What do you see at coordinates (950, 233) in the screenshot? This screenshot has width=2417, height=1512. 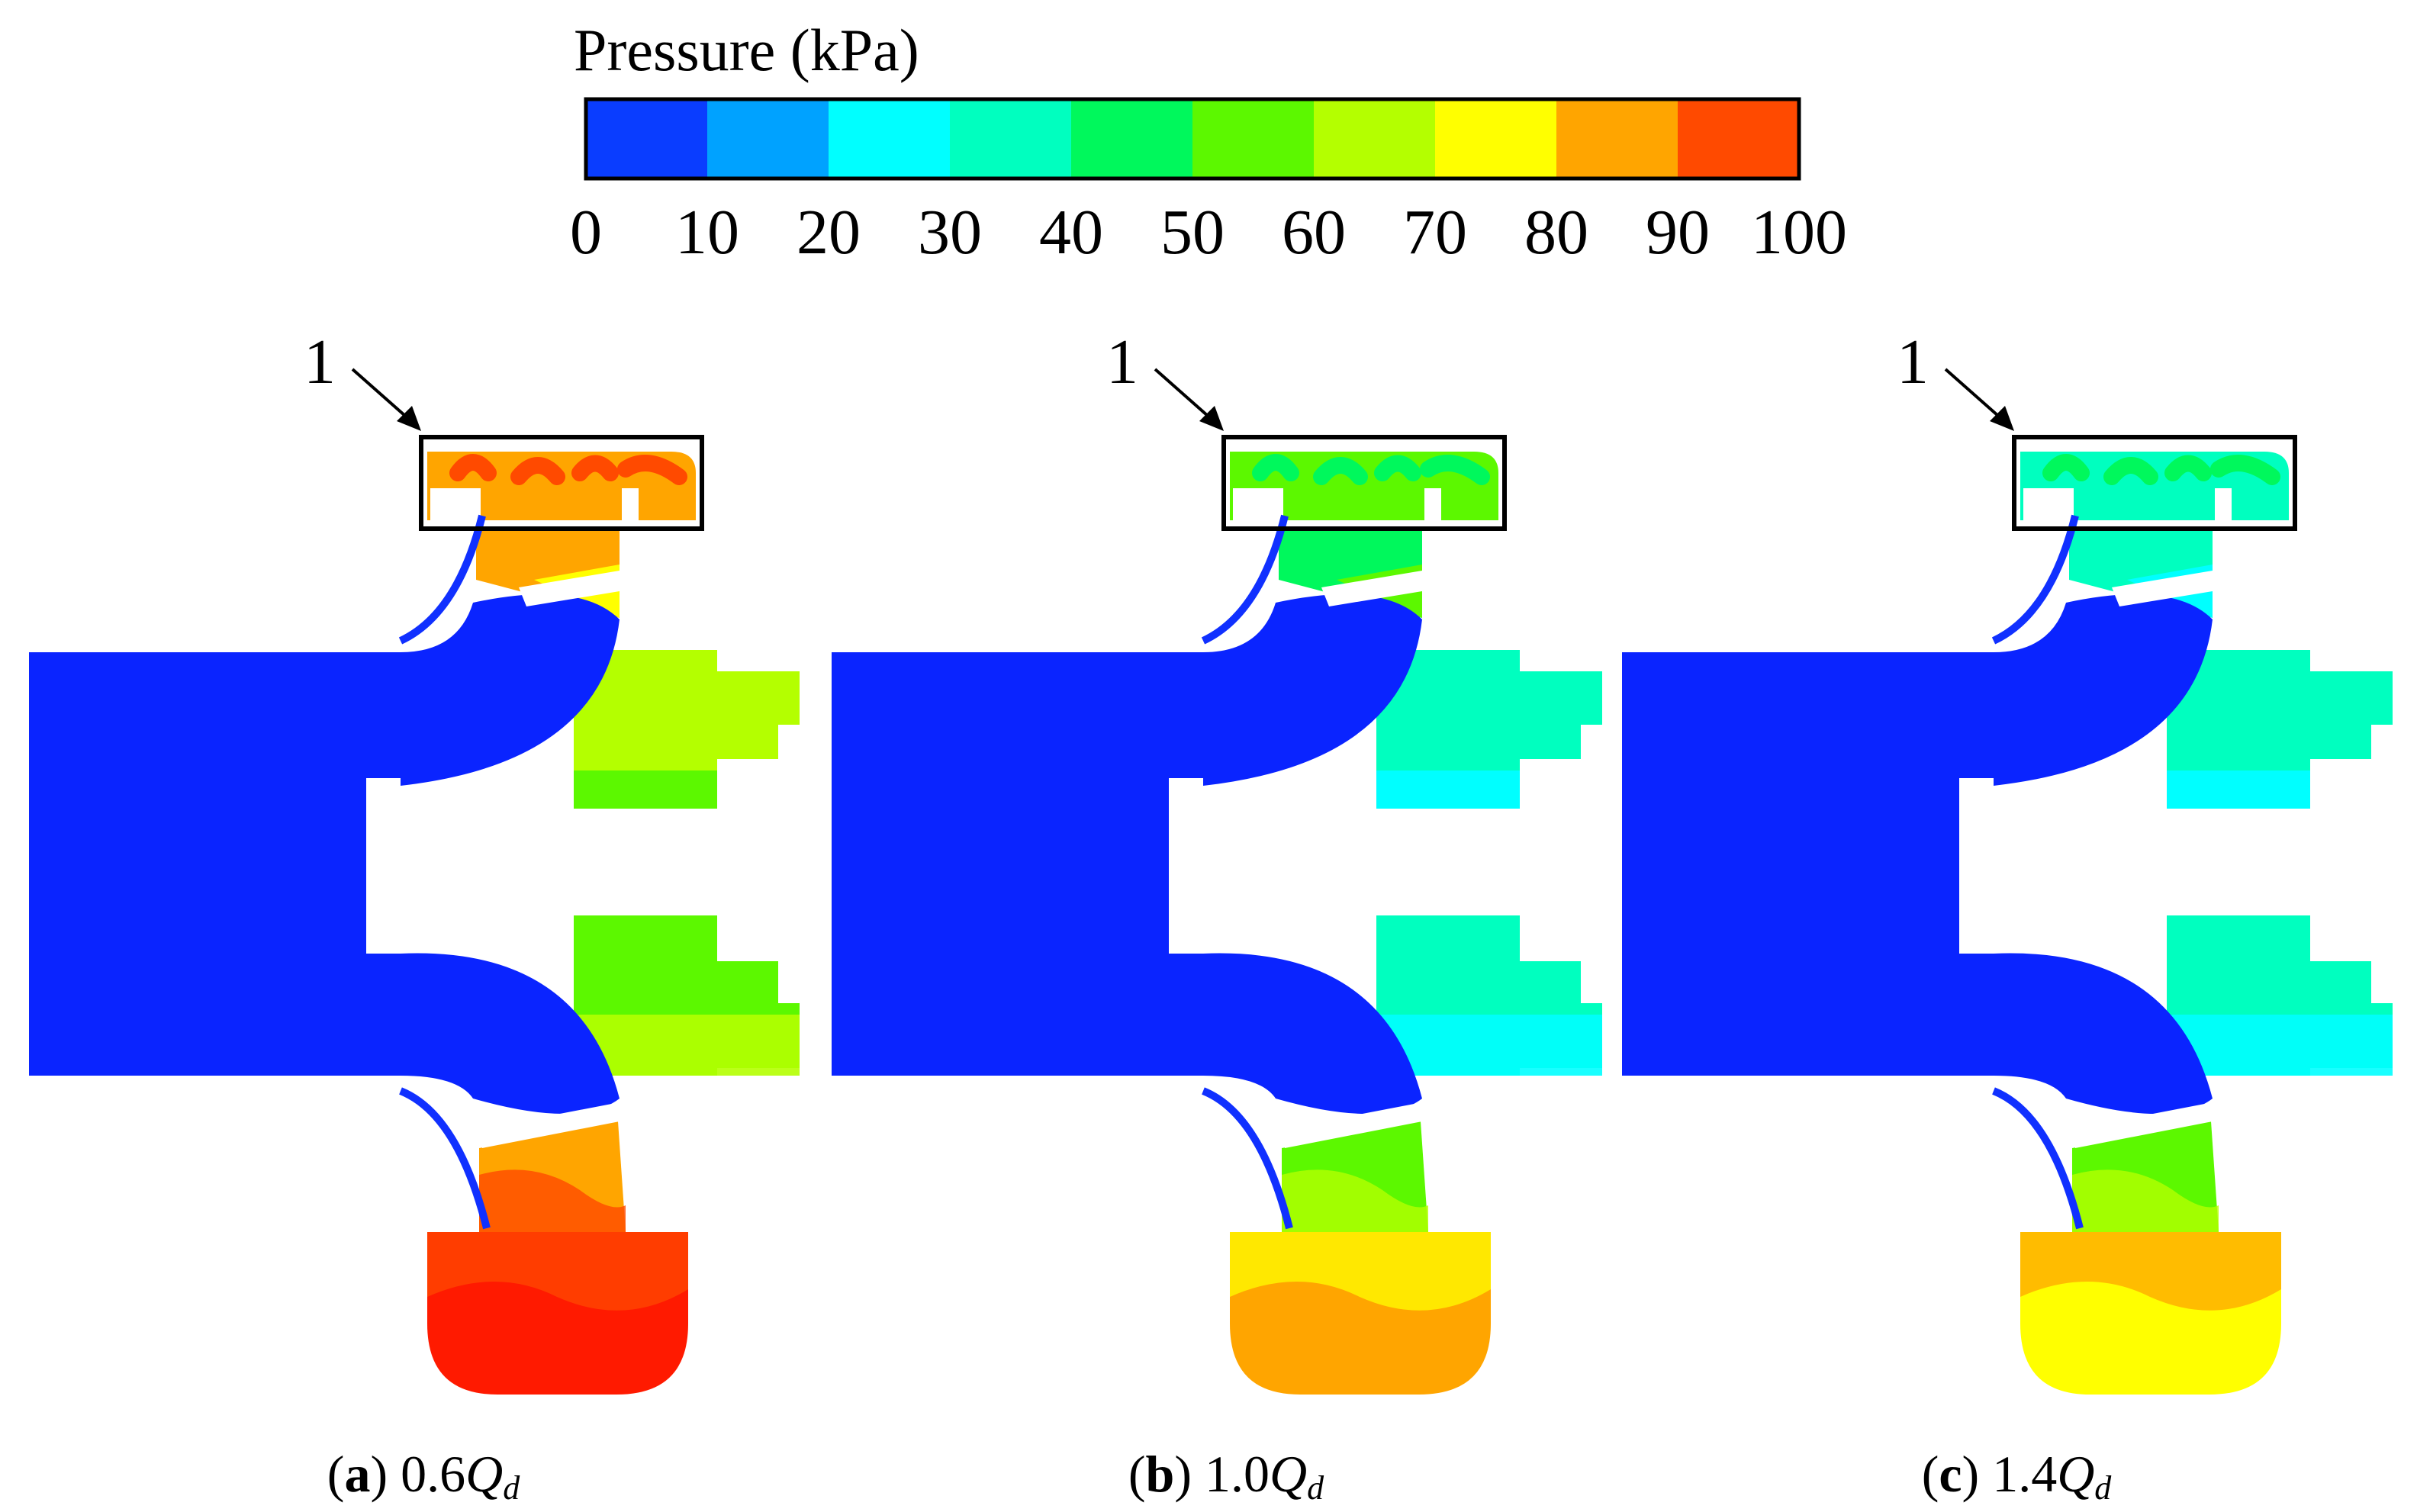 I see `colorbar-tick-label: 30` at bounding box center [950, 233].